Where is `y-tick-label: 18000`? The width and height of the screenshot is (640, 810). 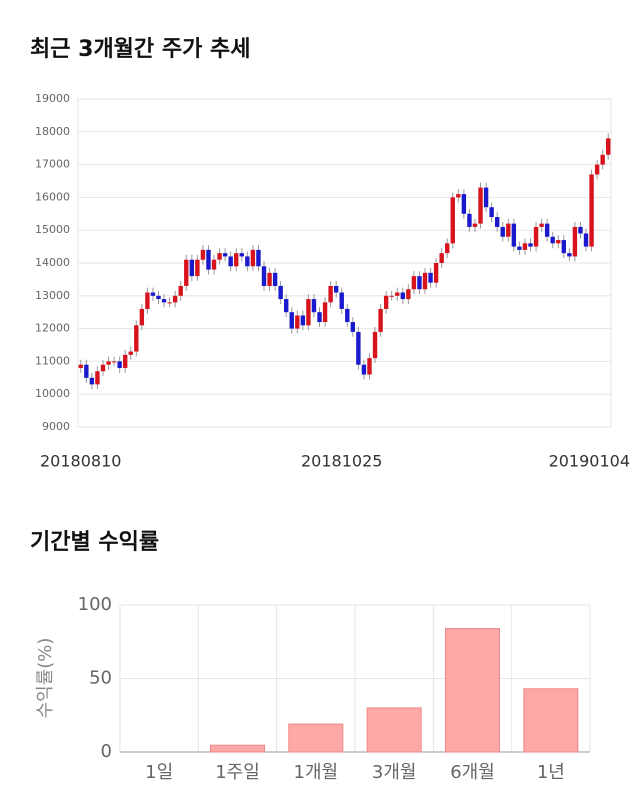
y-tick-label: 18000 is located at coordinates (52, 131).